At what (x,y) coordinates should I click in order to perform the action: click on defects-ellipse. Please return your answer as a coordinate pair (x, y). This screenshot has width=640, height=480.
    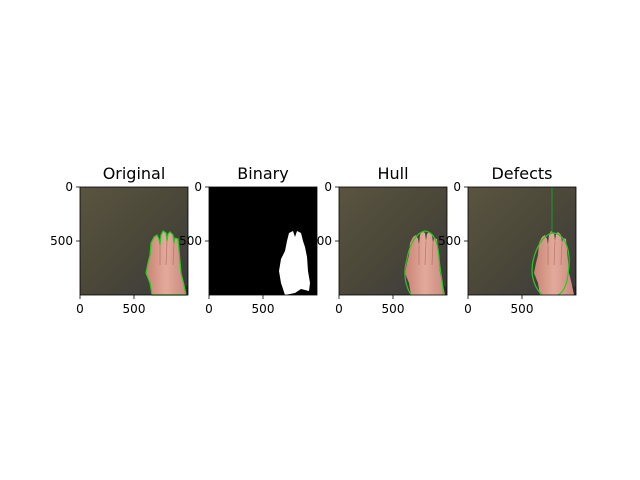
    Looking at the image, I should click on (550, 264).